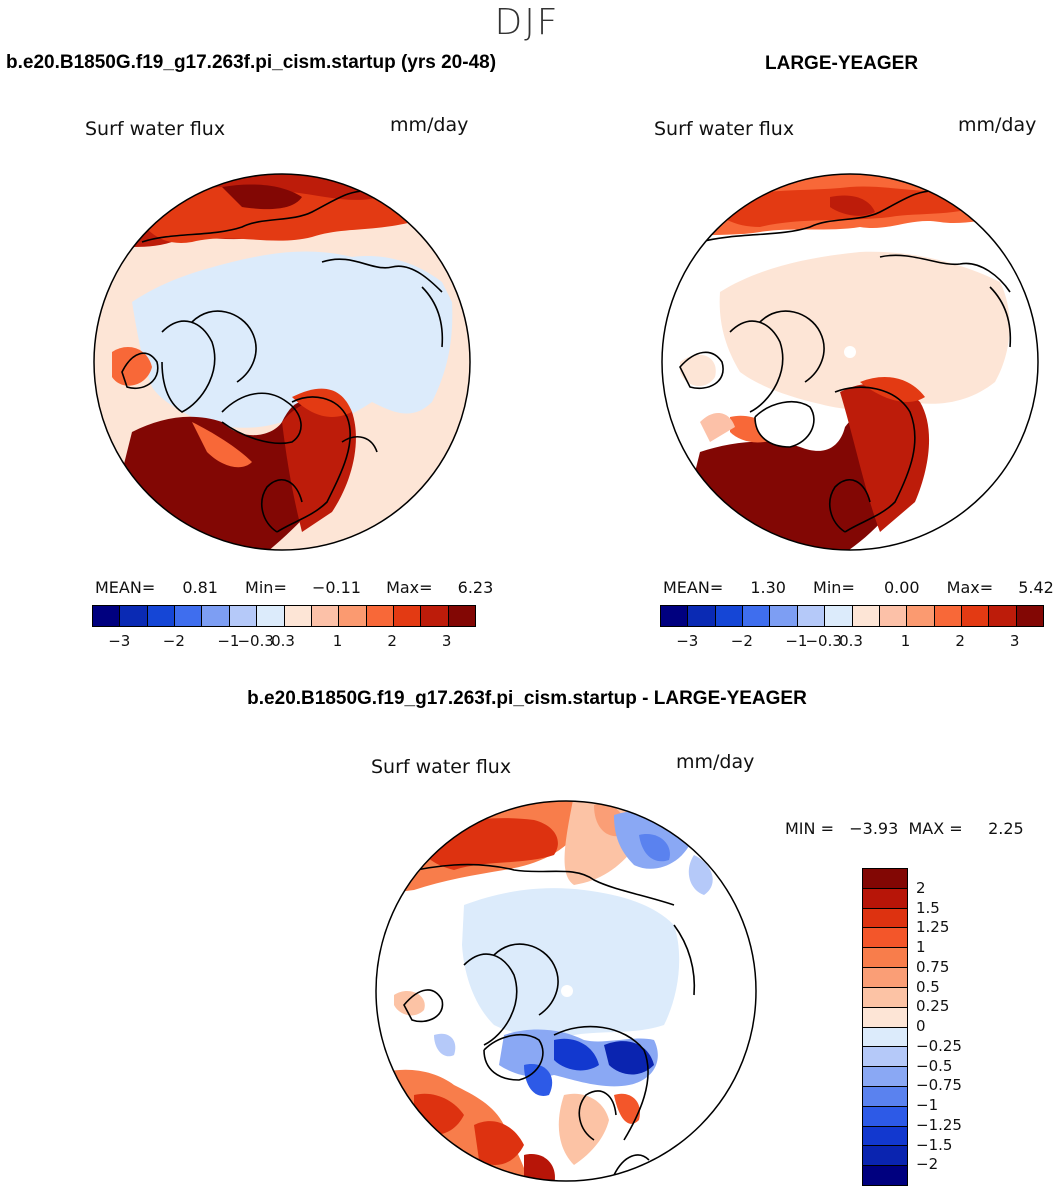 The height and width of the screenshot is (1195, 1054). Describe the element at coordinates (850, 362) in the screenshot. I see `case2-polar-map` at that location.